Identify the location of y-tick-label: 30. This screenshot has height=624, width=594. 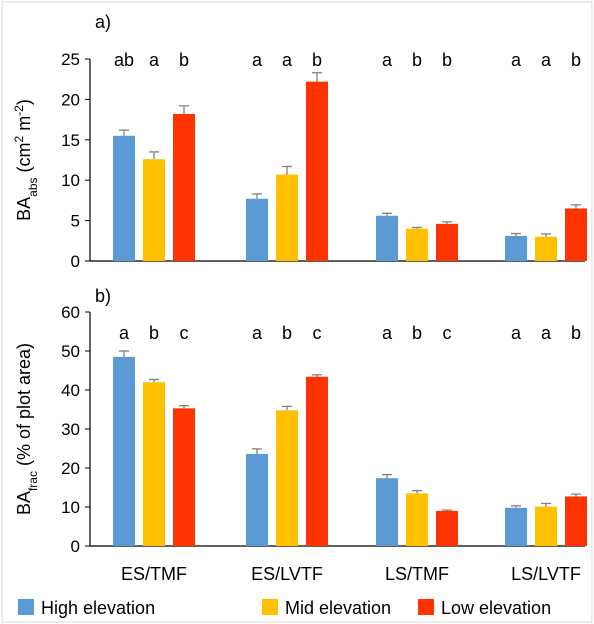
(70, 429).